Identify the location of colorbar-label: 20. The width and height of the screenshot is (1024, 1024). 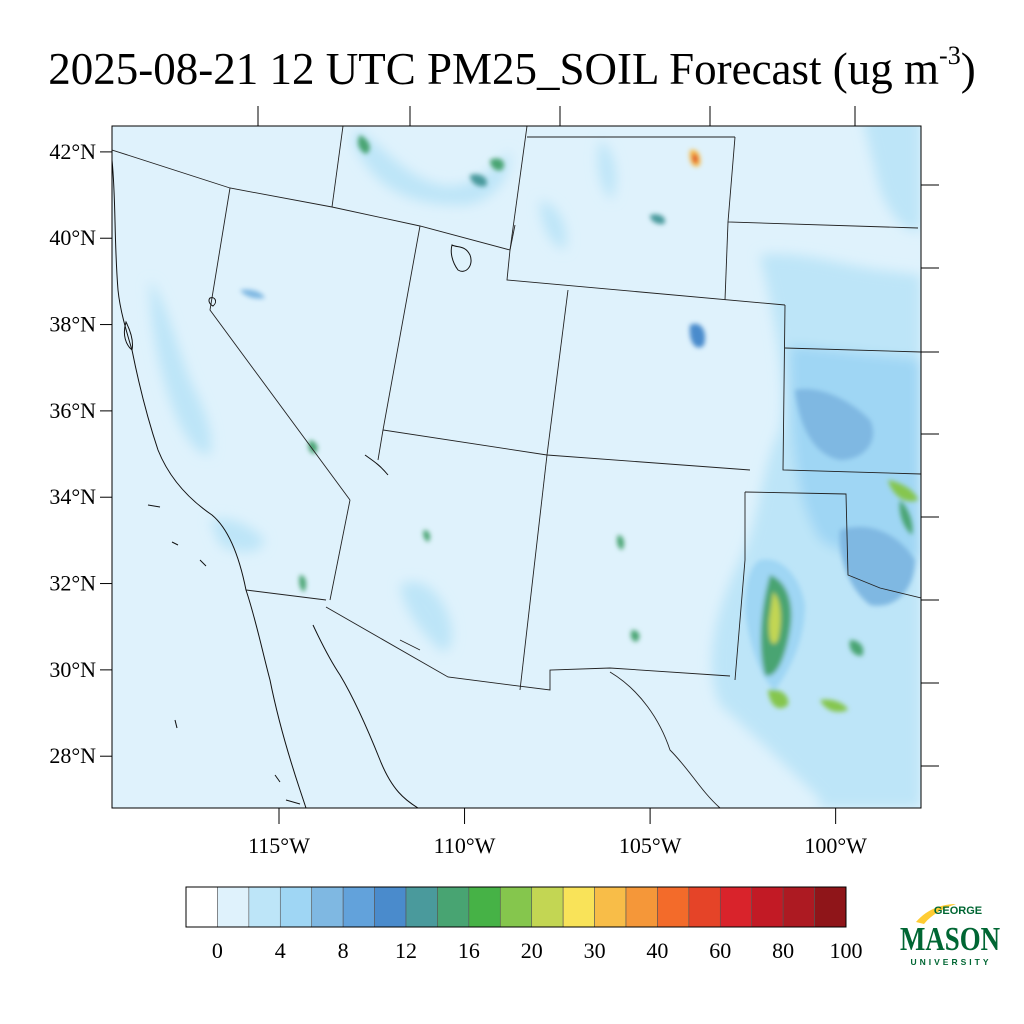
(532, 950).